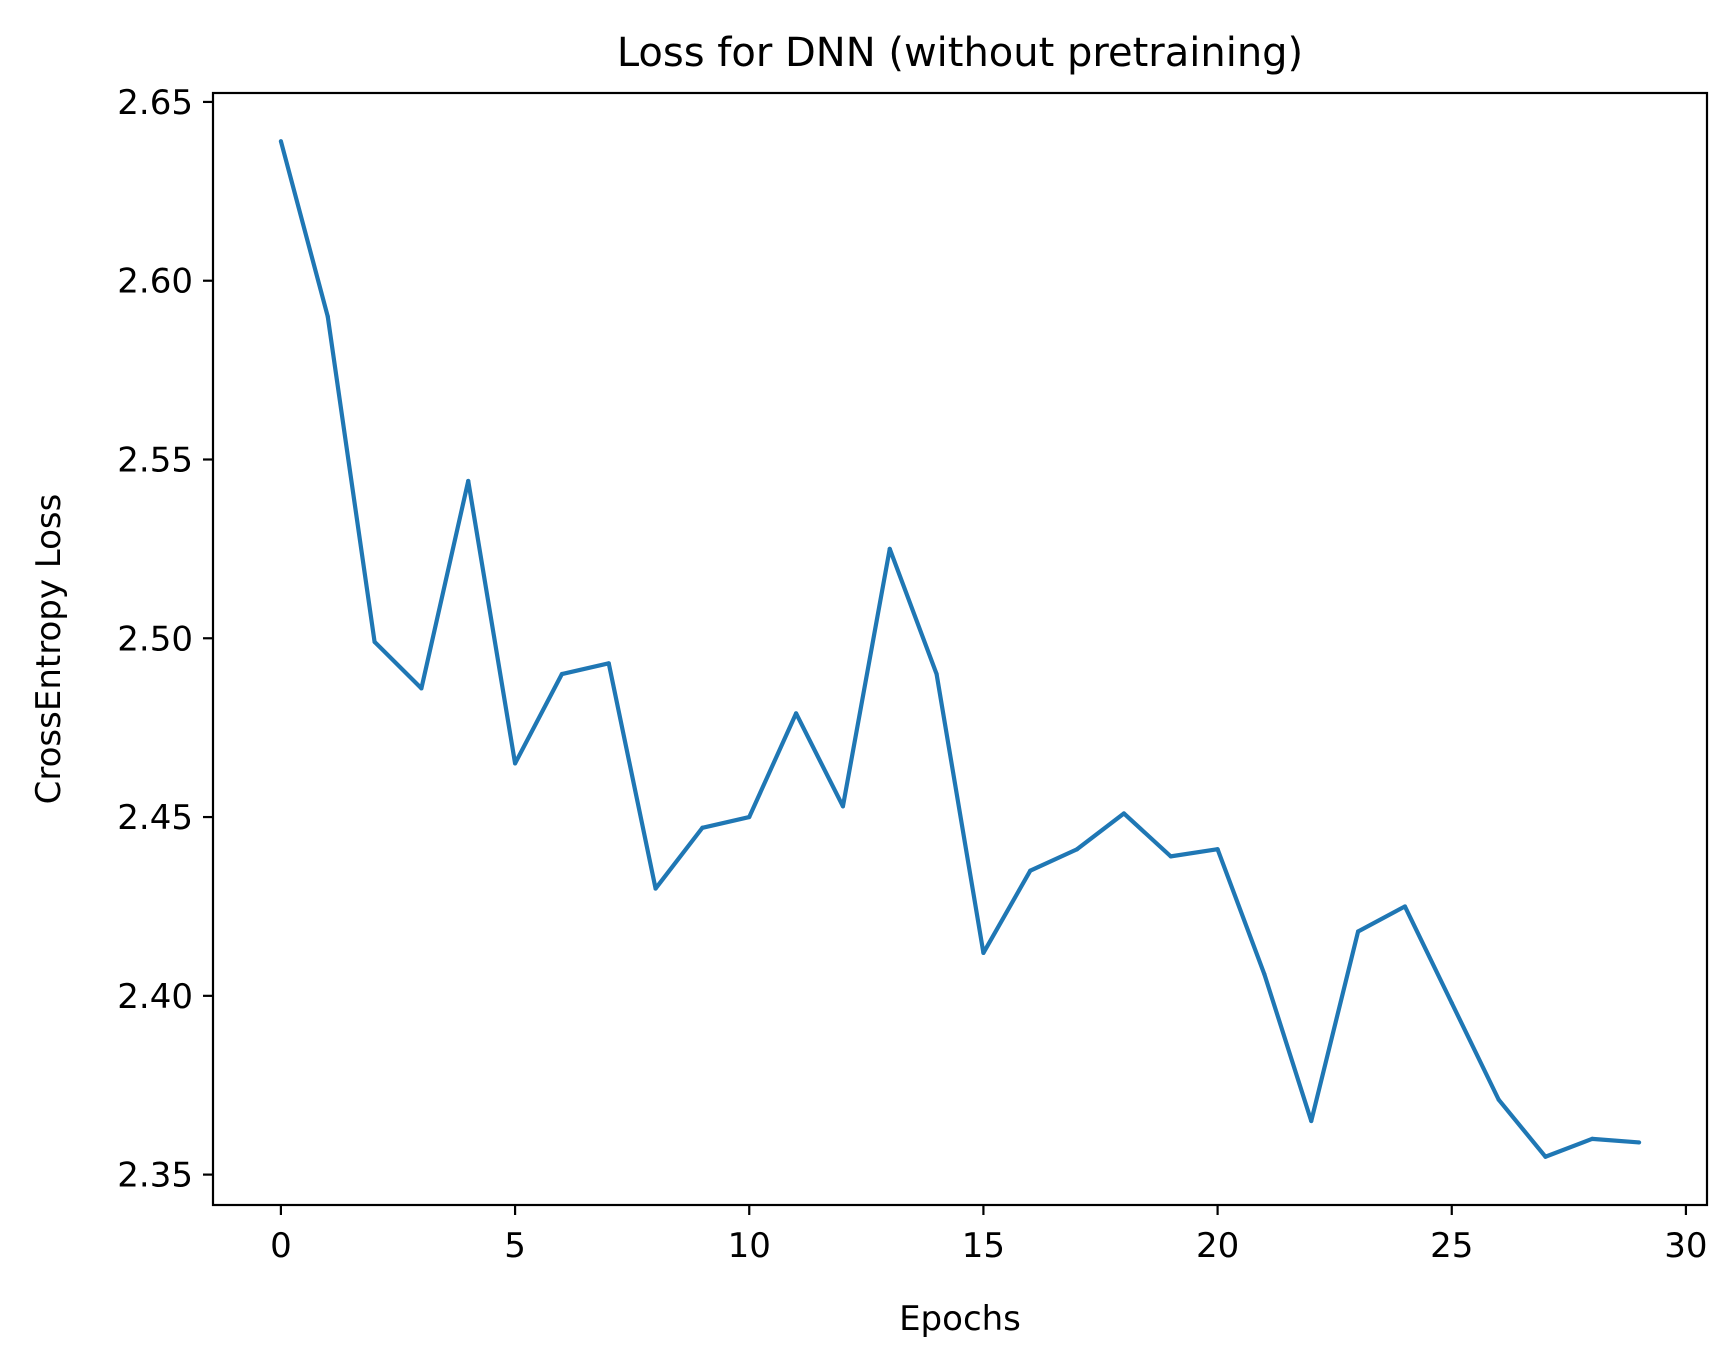 The image size is (1734, 1361). I want to click on y-tick-label: 2.35, so click(155, 1176).